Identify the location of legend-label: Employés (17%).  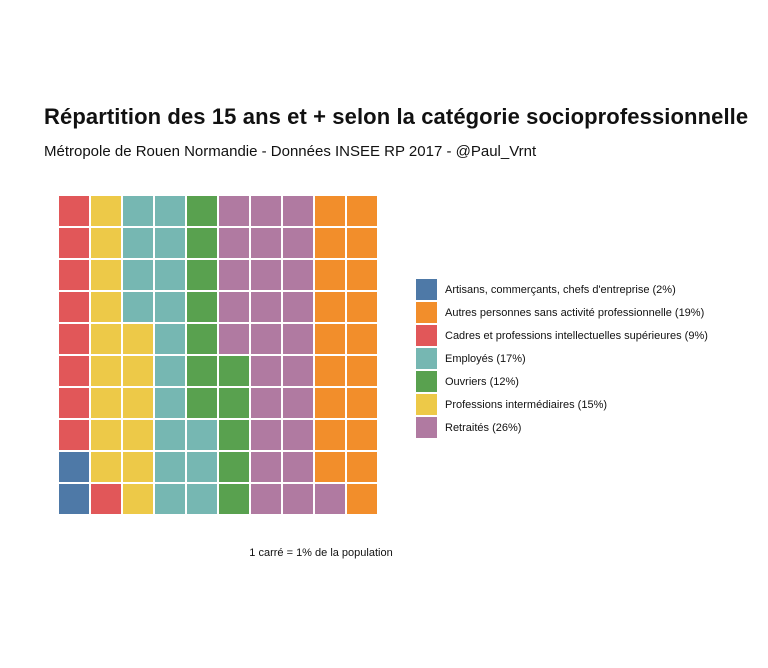
(485, 358).